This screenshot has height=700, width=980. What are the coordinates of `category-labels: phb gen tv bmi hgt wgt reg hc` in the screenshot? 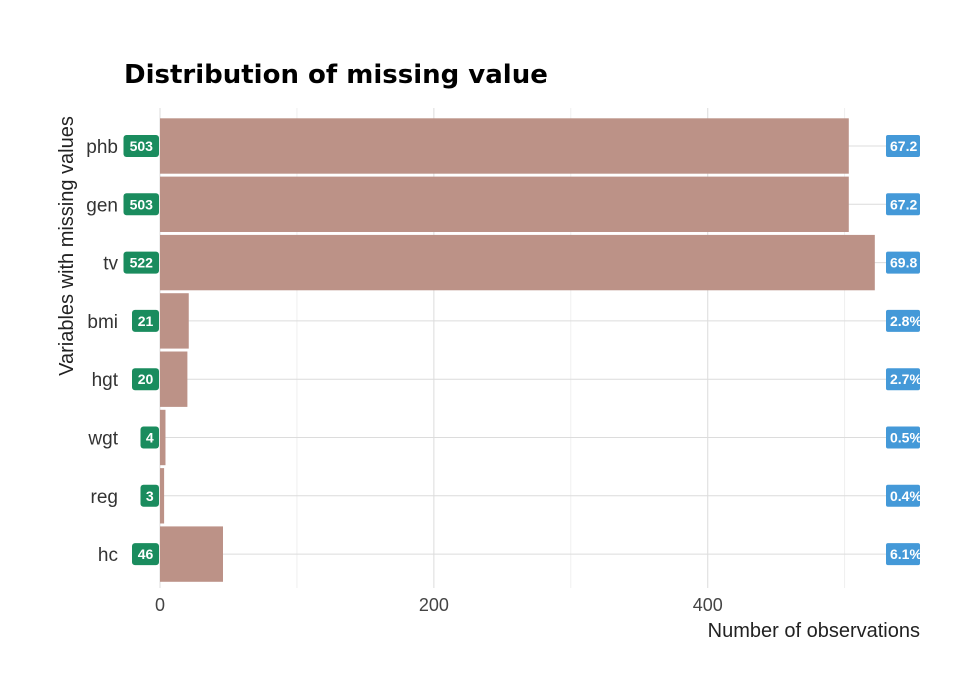 It's located at (102, 351).